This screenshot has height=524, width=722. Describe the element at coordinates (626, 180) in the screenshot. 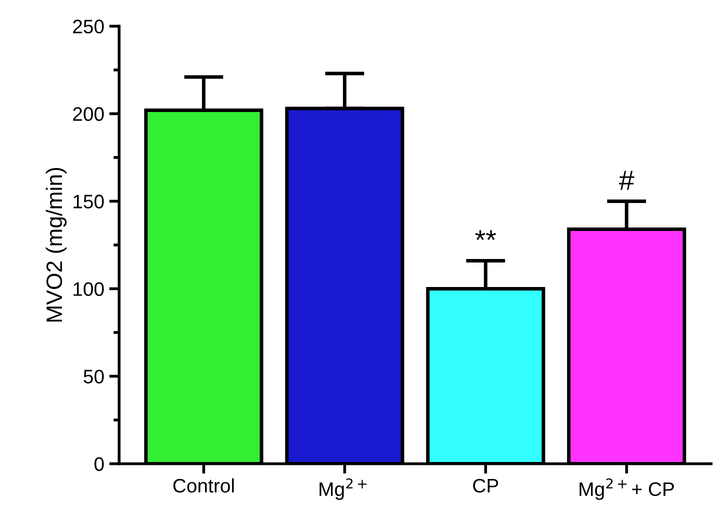

I see `annotation: #` at that location.